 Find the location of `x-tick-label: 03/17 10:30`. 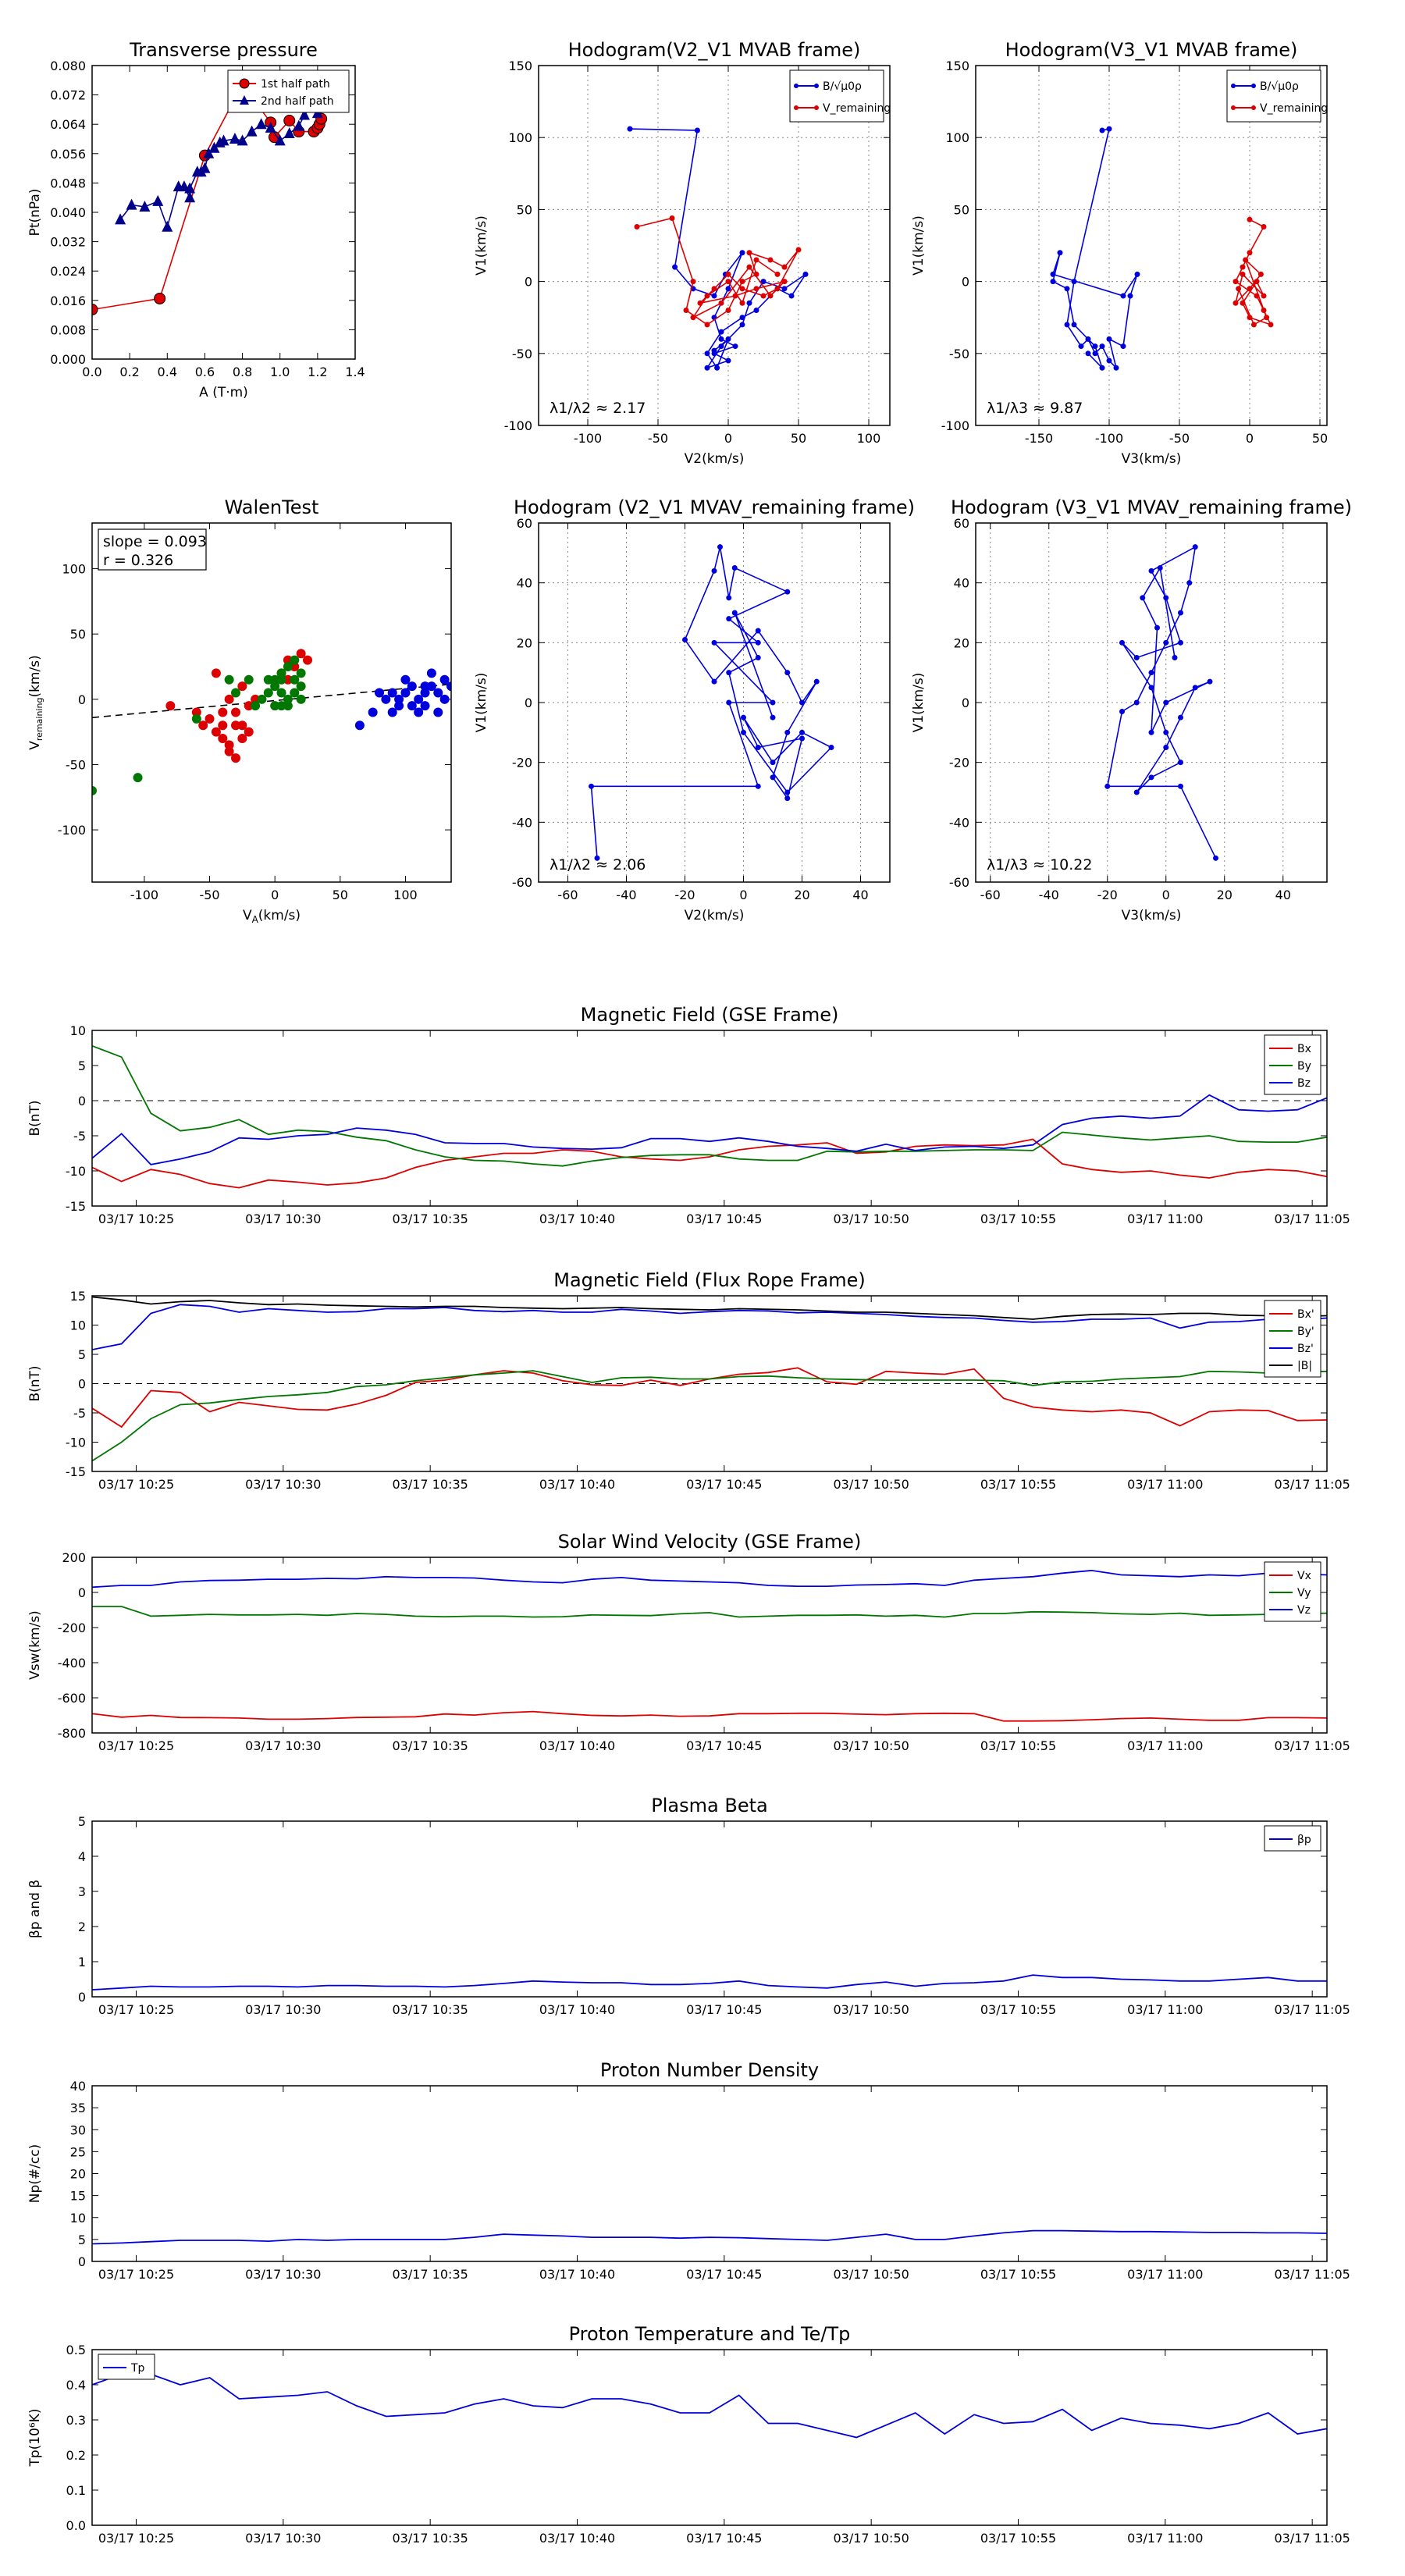

x-tick-label: 03/17 10:30 is located at coordinates (283, 1745).